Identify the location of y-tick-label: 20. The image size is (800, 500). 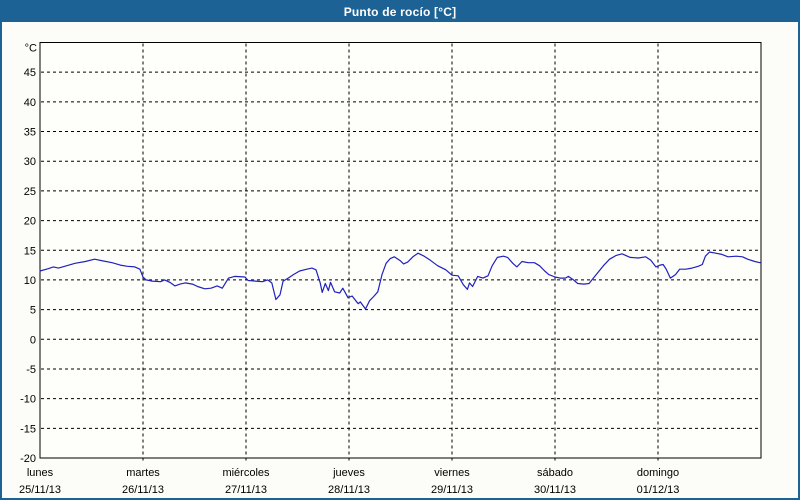
(30, 222).